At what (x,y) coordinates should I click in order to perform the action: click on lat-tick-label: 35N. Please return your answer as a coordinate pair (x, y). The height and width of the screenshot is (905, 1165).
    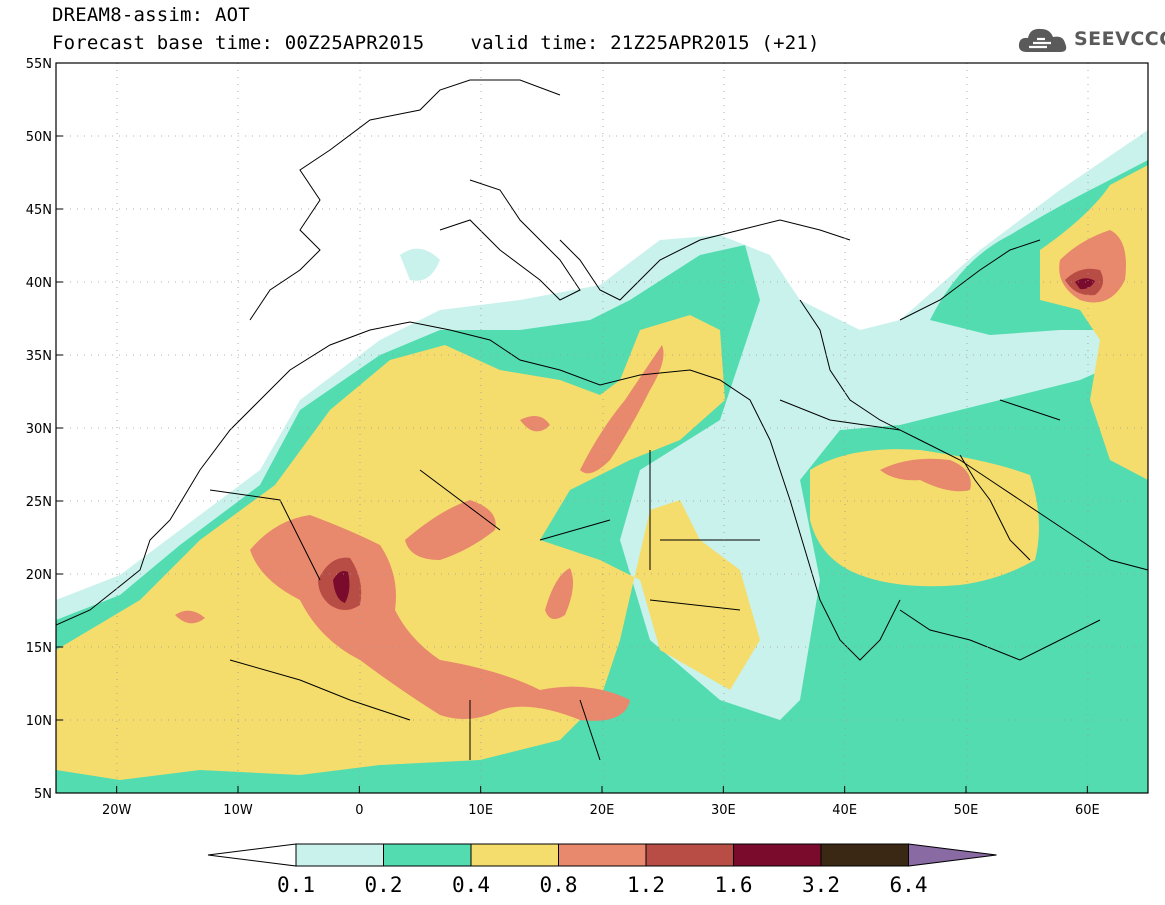
    Looking at the image, I should click on (39, 356).